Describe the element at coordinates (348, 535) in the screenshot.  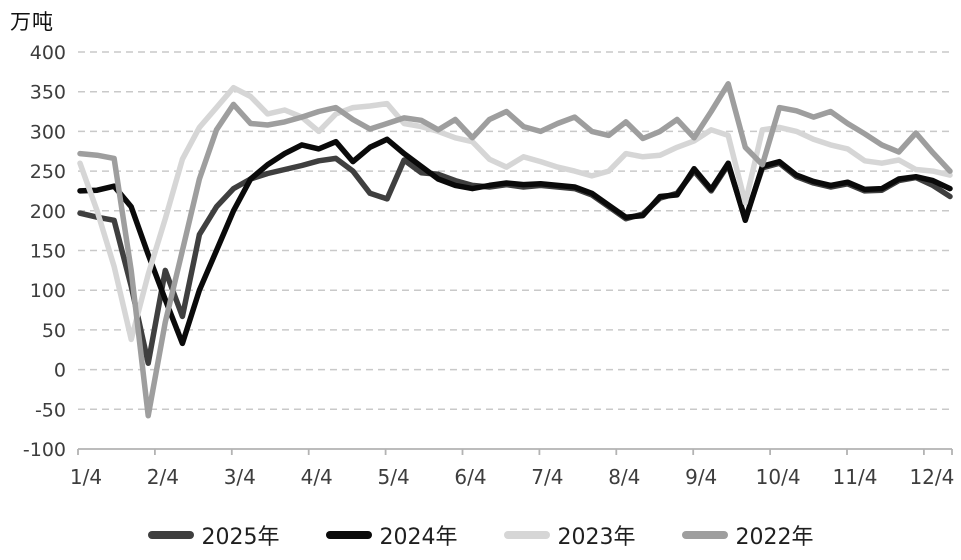
I see `legend-swatch-2024年` at that location.